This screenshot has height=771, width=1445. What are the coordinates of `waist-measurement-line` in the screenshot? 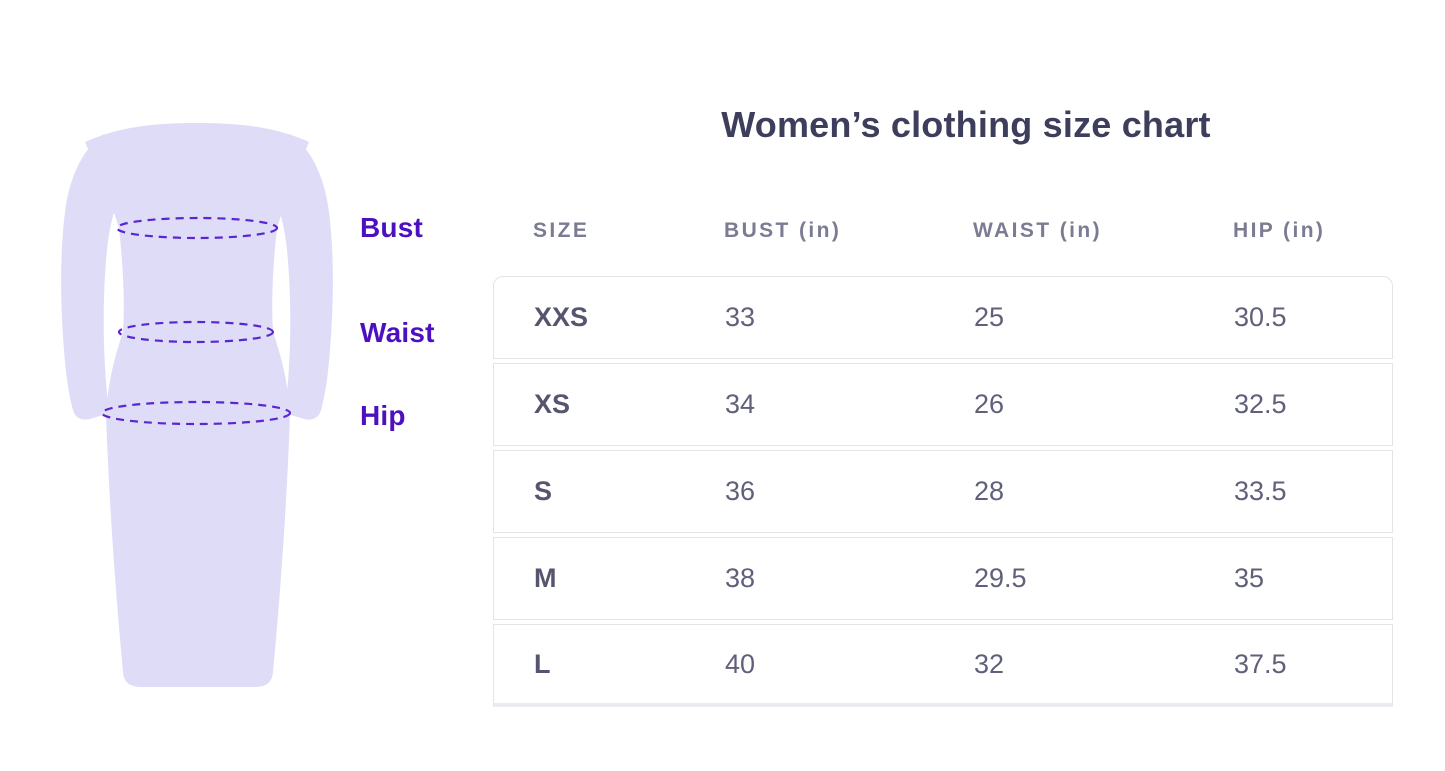 It's located at (196, 332).